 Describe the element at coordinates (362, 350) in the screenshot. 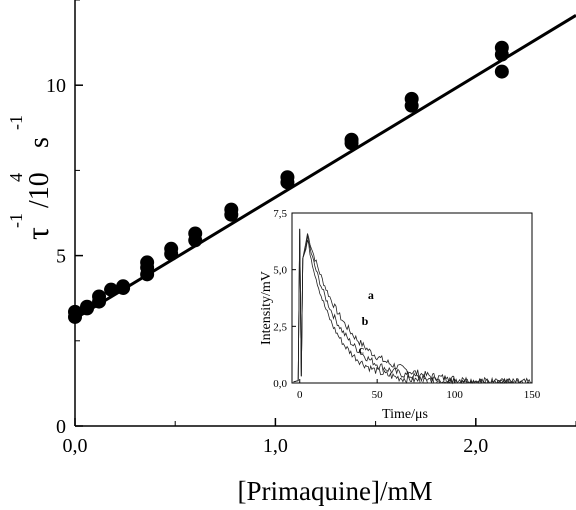

I see `inset-curve-label: c` at that location.